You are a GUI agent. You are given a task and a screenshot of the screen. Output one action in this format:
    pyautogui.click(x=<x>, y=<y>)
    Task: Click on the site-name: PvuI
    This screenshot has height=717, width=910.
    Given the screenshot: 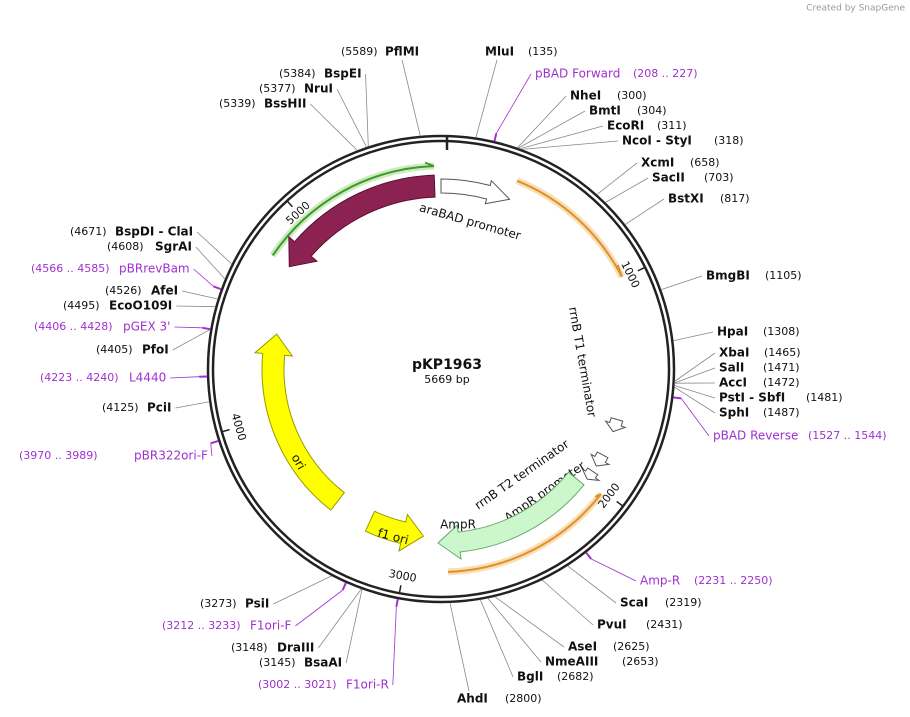 What is the action you would take?
    pyautogui.click(x=612, y=625)
    